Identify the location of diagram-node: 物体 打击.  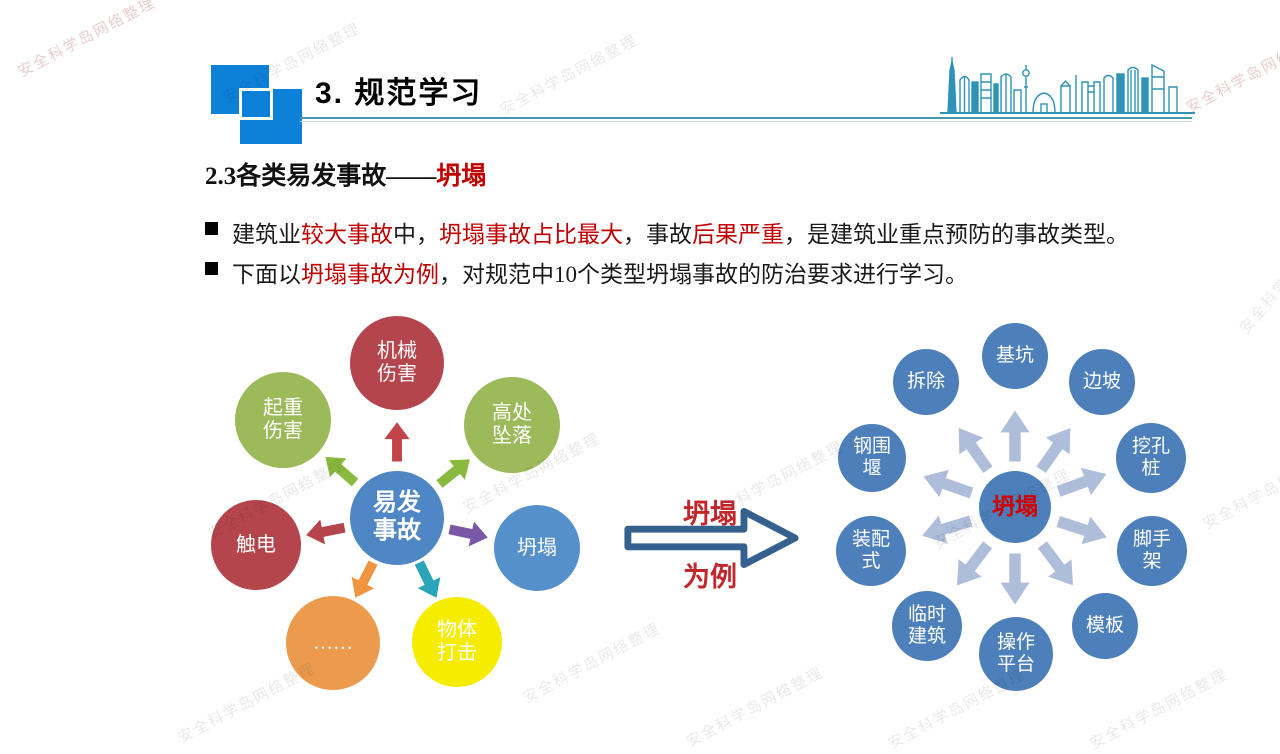
(457, 642).